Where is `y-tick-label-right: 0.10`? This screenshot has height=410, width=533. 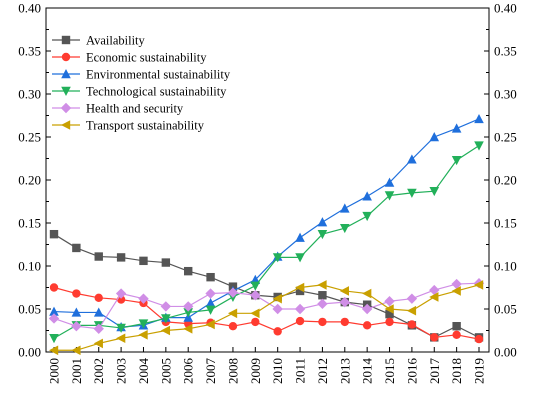 y-tick-label-right: 0.10 is located at coordinates (505, 266).